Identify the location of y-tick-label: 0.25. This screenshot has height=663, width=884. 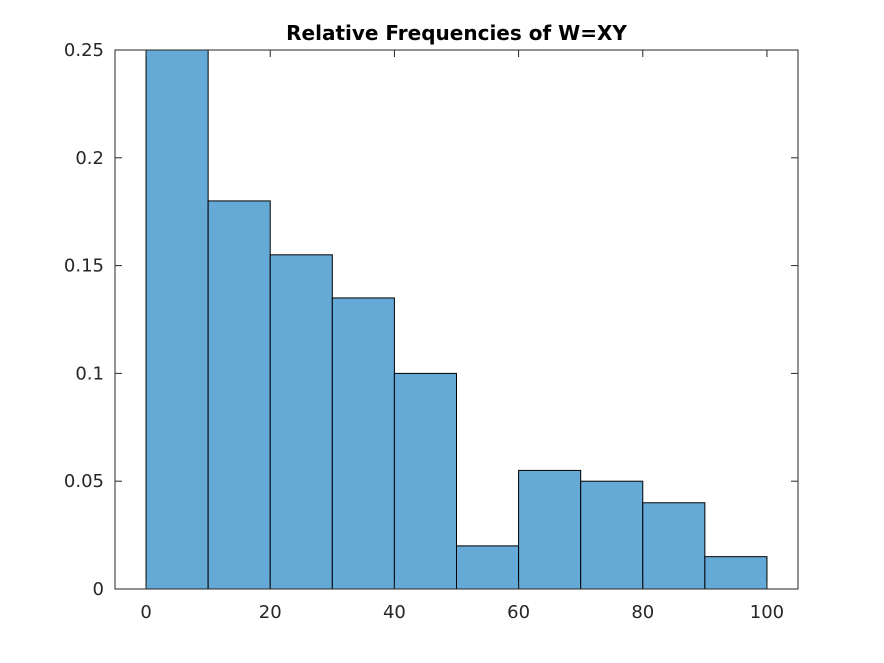
(84, 50).